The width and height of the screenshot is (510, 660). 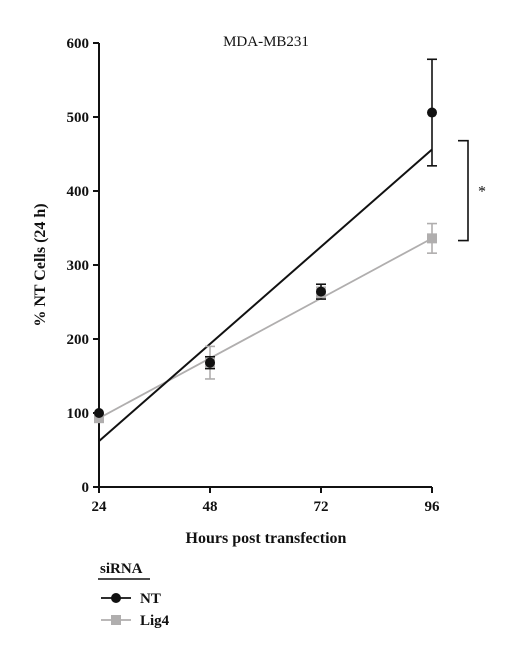 What do you see at coordinates (266, 538) in the screenshot?
I see `x-axis-title: Hours post transfection` at bounding box center [266, 538].